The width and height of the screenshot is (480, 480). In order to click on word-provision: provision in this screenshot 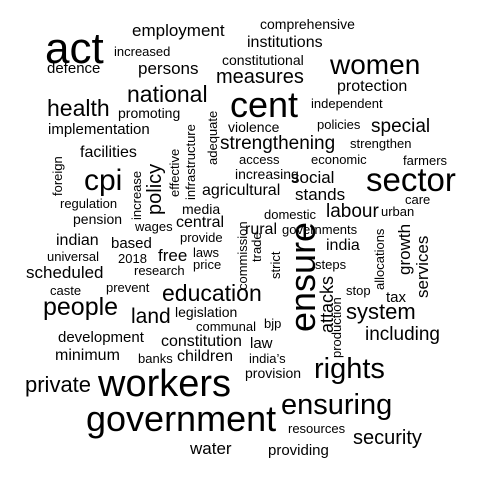, I will do `click(273, 373)`.